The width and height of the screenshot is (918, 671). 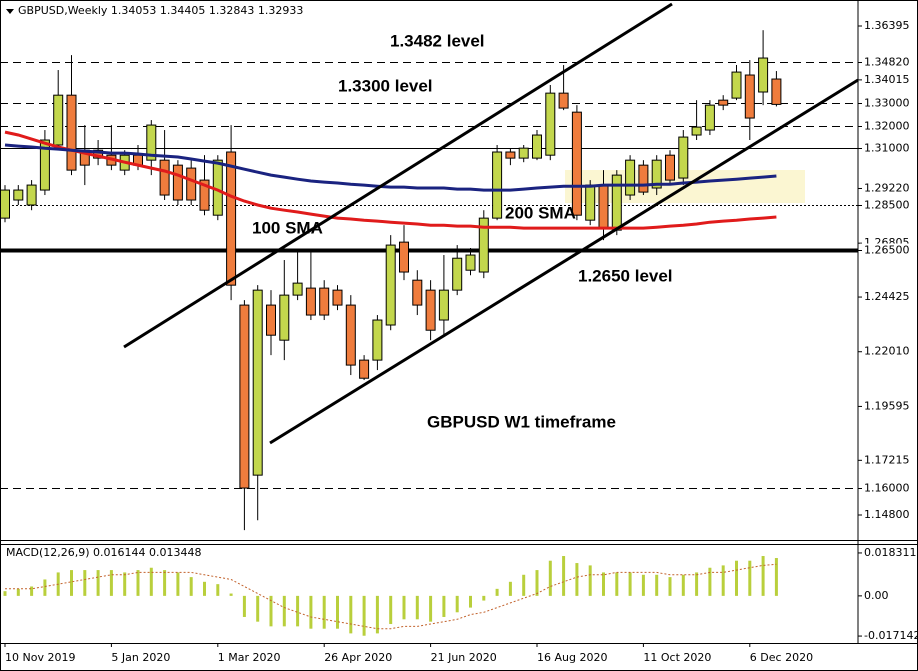 I want to click on annotation: 1.3482 level, so click(x=437, y=40).